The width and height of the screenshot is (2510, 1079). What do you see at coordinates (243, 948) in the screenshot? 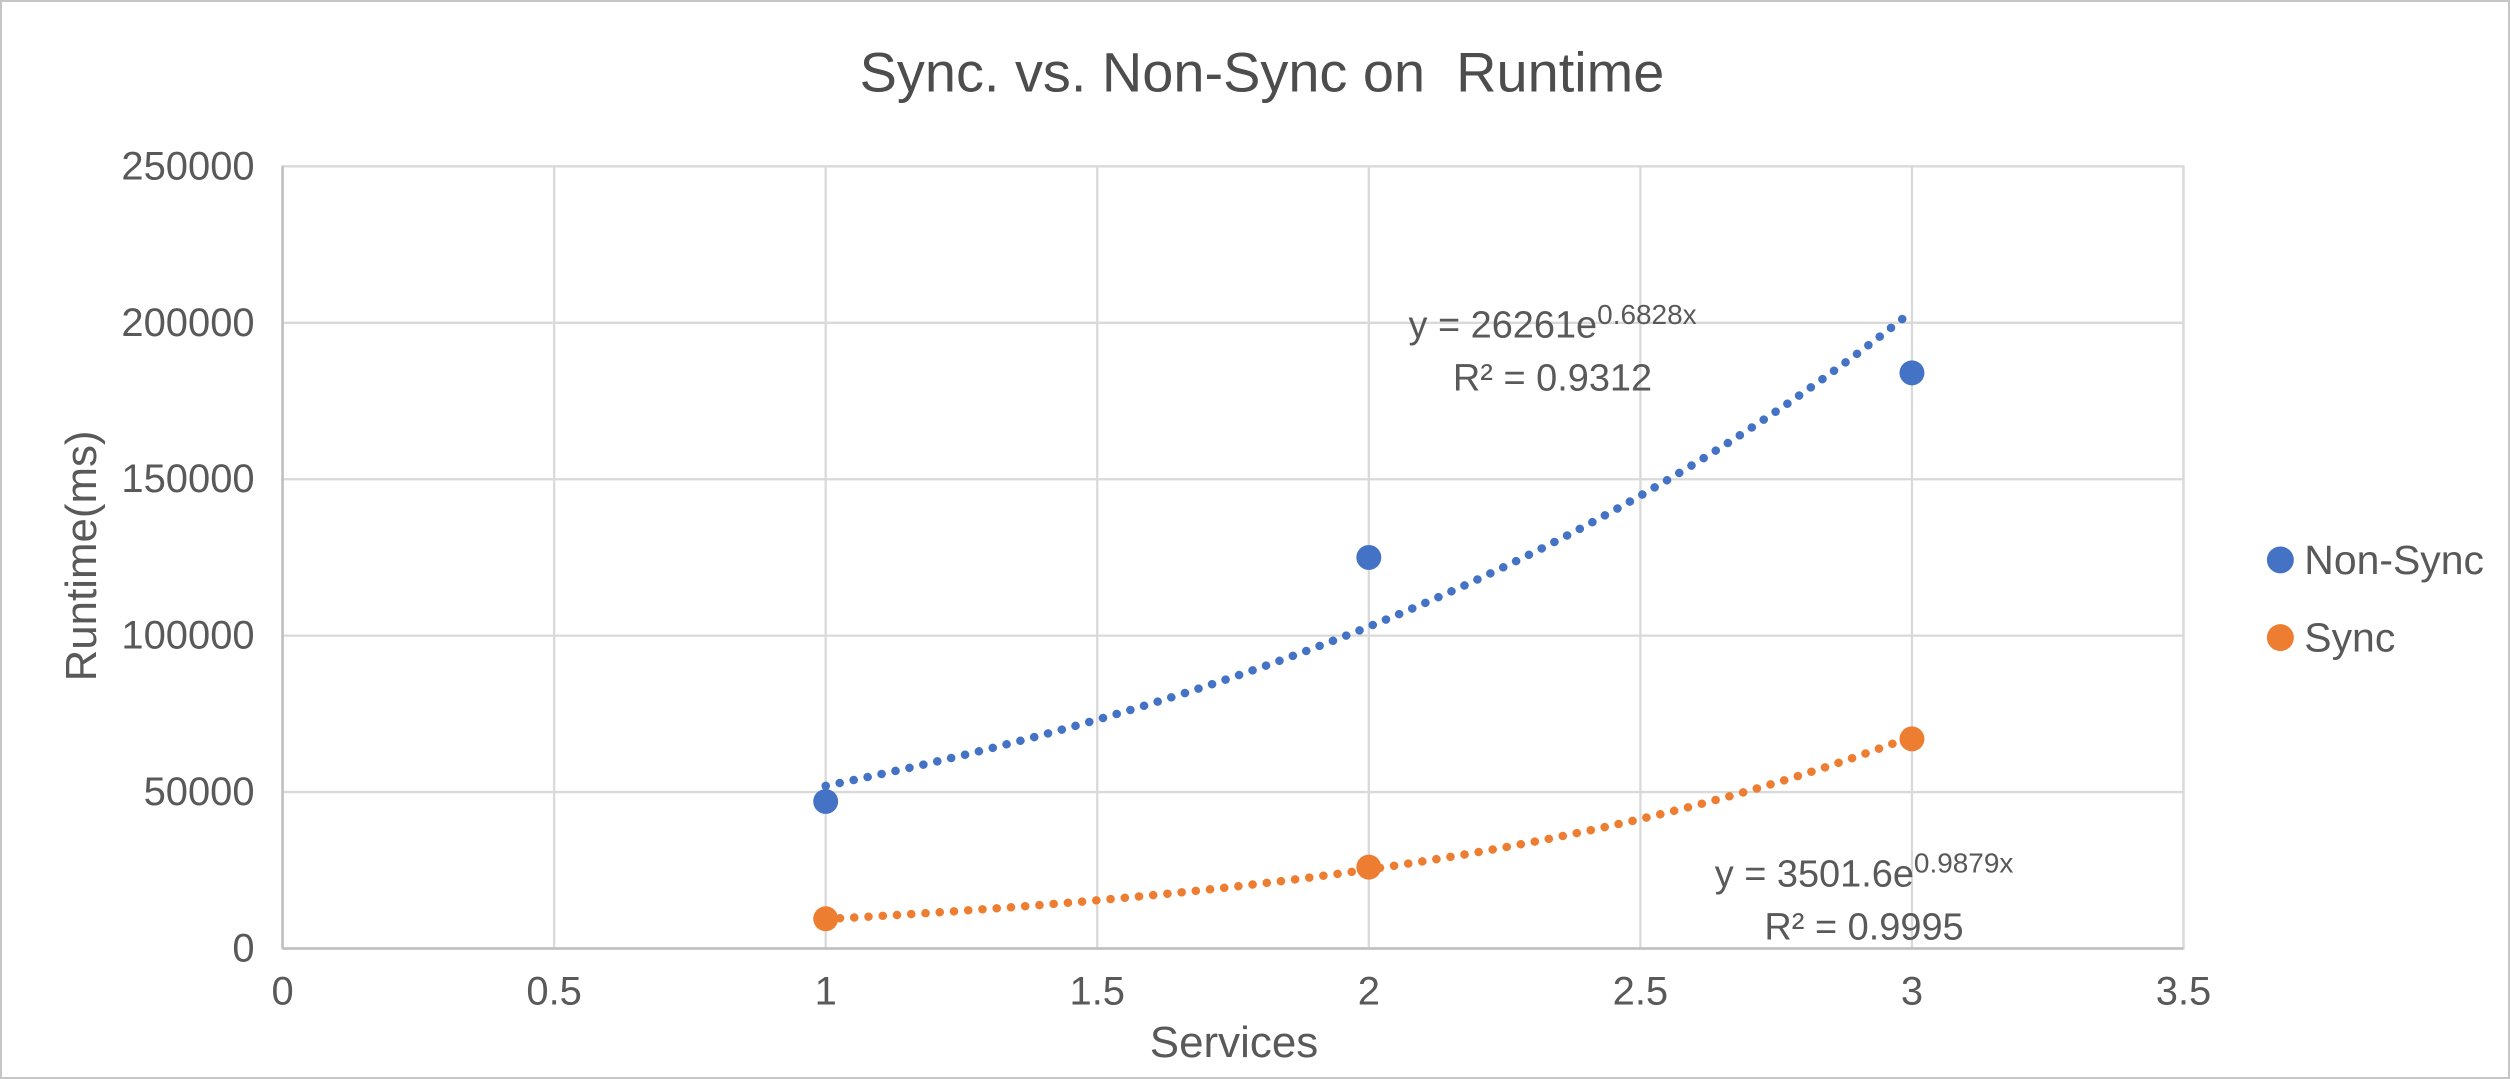
I see `y-tick-label: 0` at bounding box center [243, 948].